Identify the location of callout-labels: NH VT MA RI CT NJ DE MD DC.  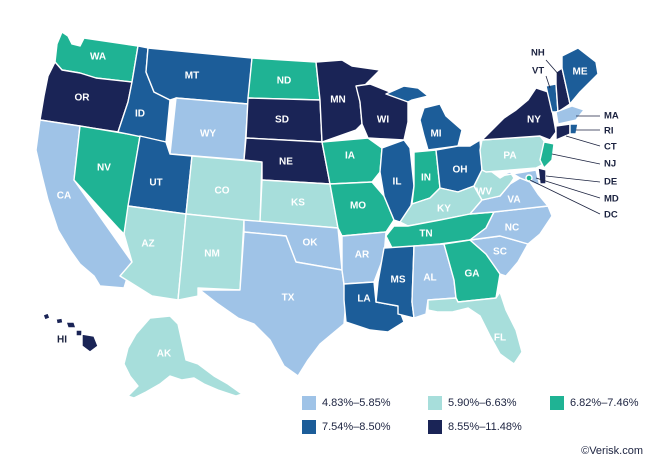
(574, 134).